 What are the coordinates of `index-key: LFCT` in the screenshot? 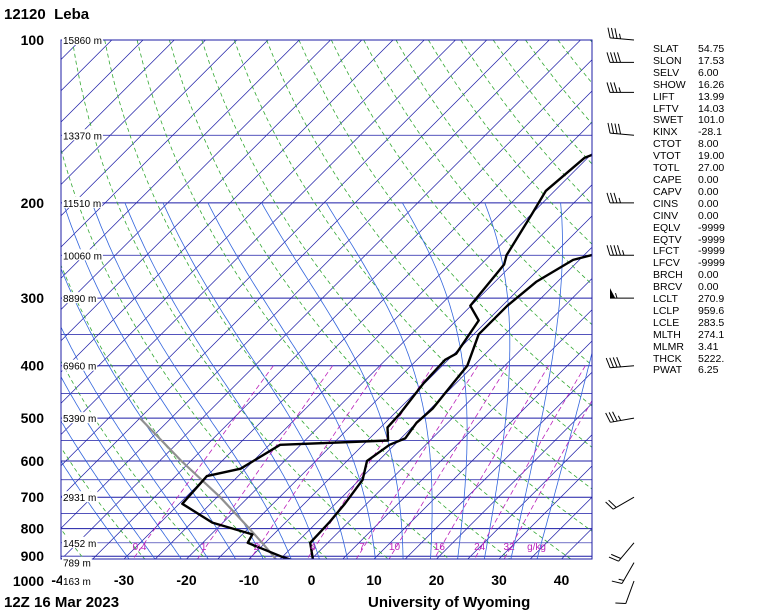 It's located at (666, 251).